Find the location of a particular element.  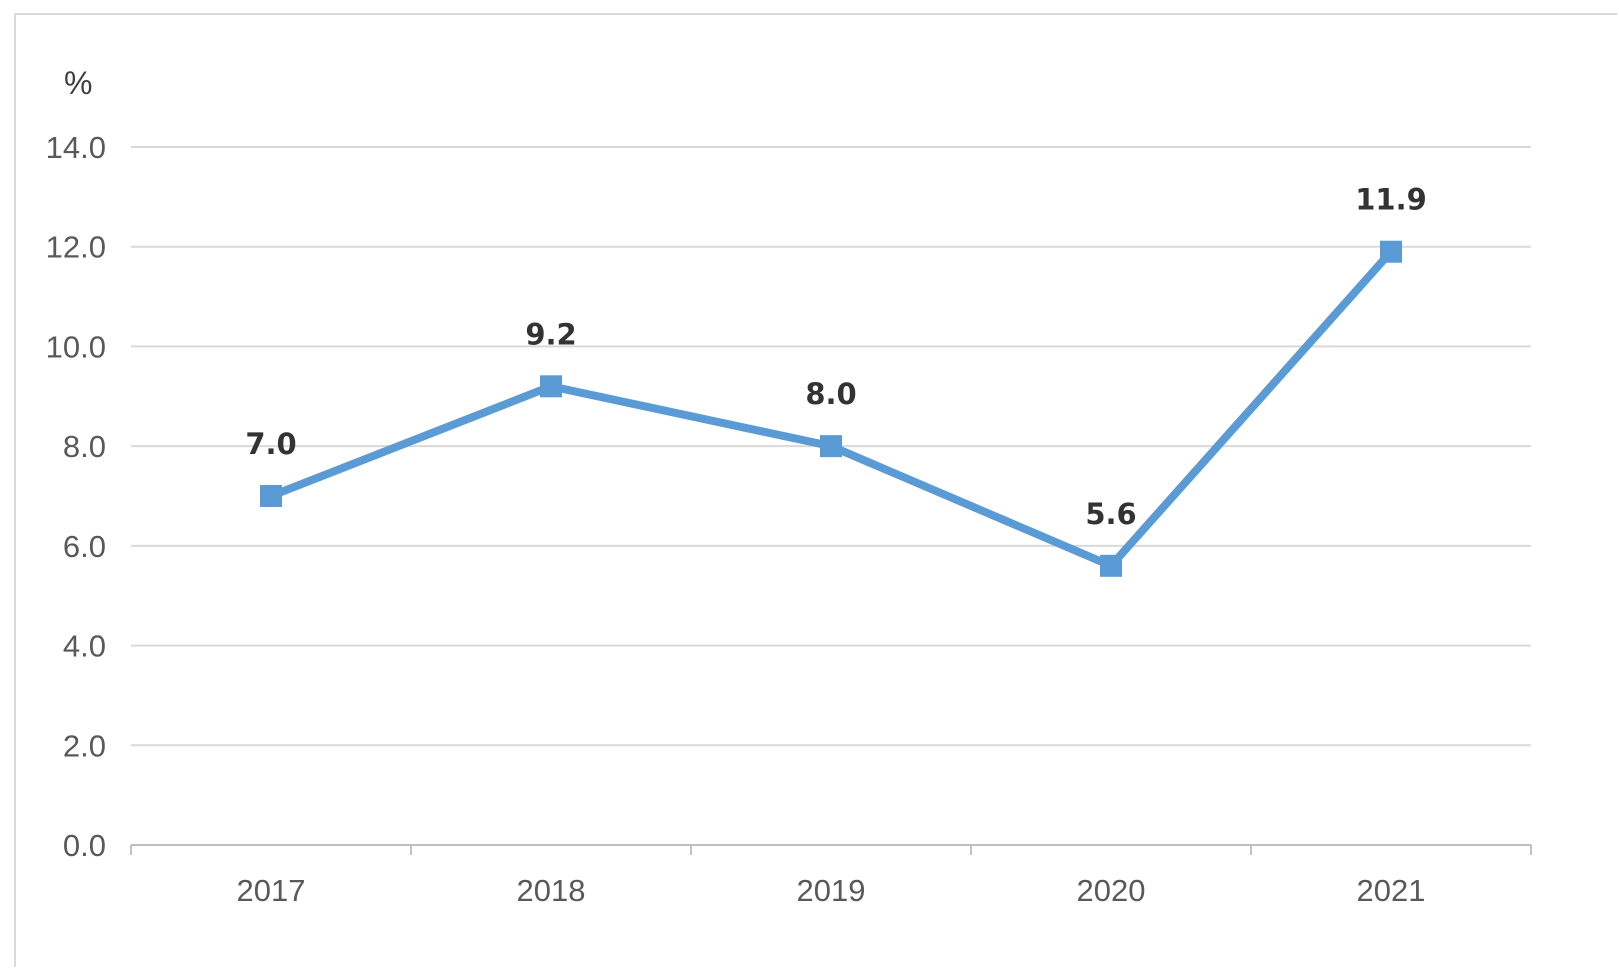

data-label: 9.2 is located at coordinates (550, 334).